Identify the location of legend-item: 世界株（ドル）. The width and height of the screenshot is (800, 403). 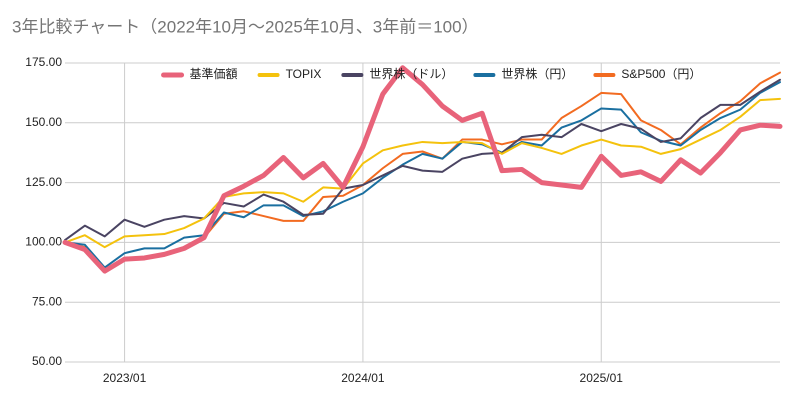
(397, 73).